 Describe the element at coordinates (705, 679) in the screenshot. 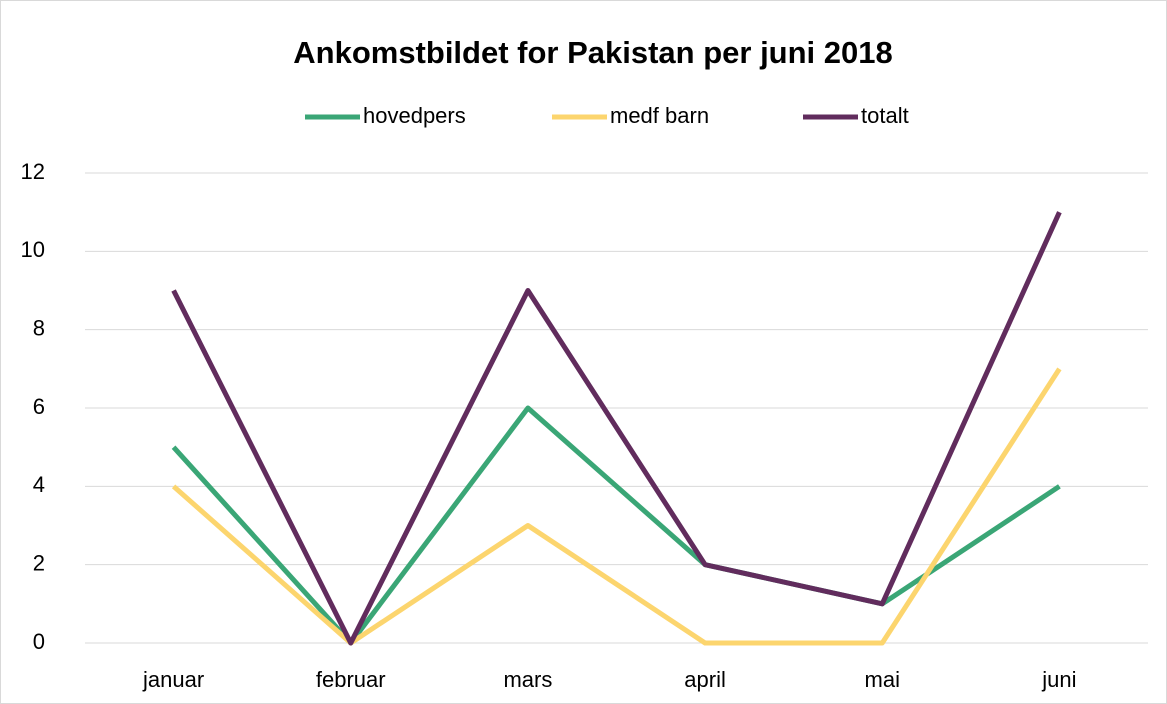

I see `x-tick-label: april` at that location.